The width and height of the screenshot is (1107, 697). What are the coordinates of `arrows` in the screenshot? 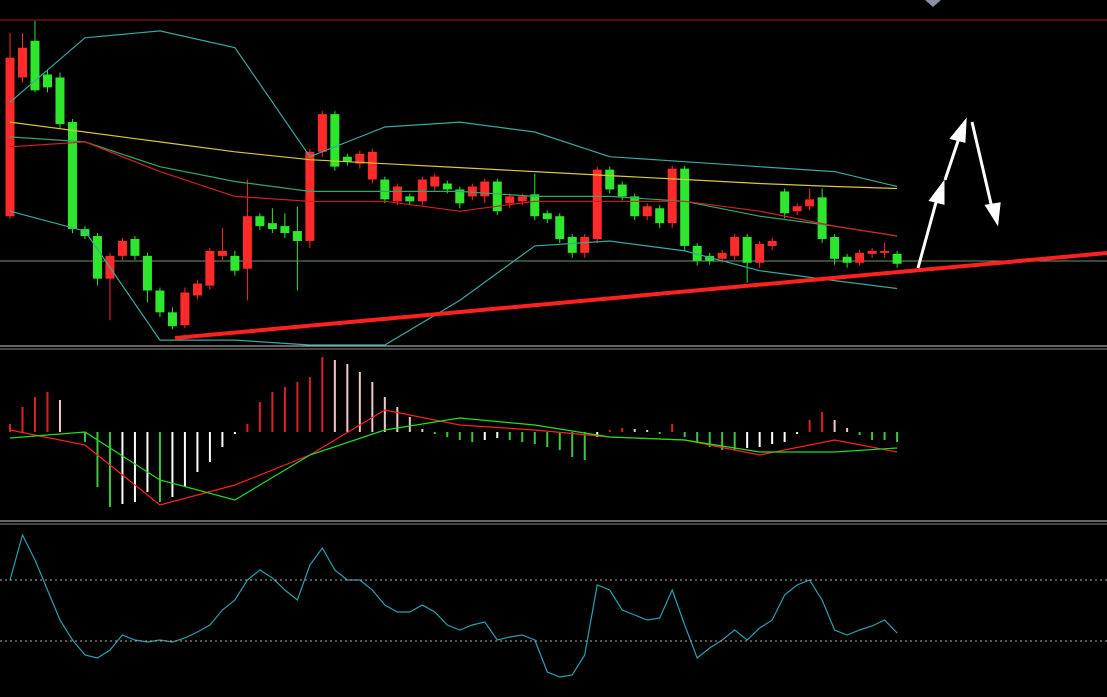 It's located at (958, 193).